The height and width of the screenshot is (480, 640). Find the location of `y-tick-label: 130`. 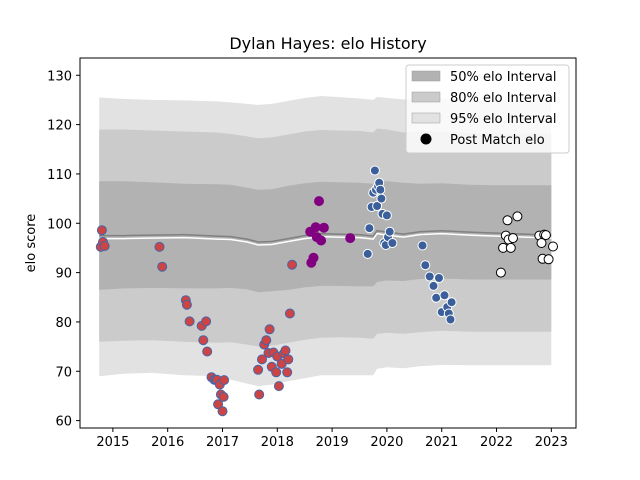

y-tick-label: 130 is located at coordinates (59, 76).